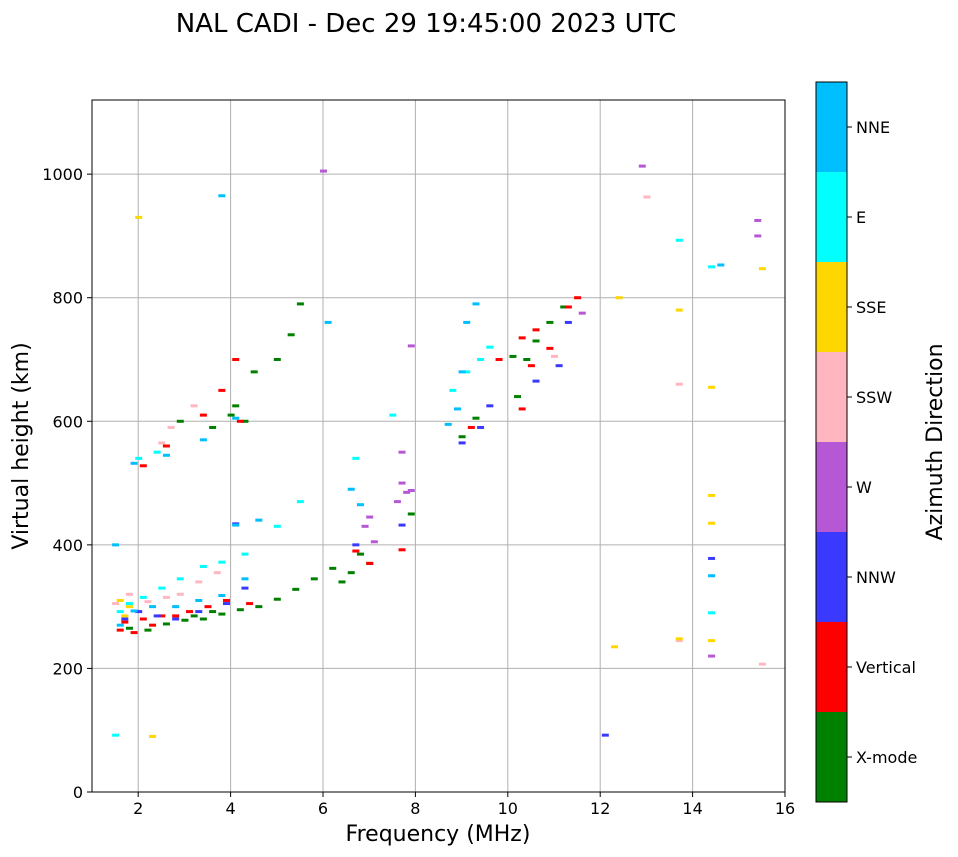  What do you see at coordinates (874, 397) in the screenshot?
I see `colorbar-label: SSW` at bounding box center [874, 397].